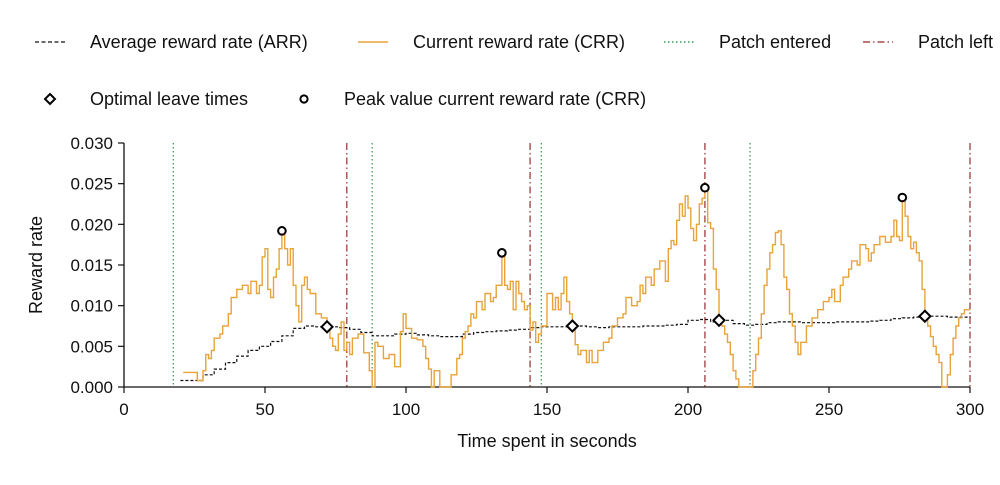  I want to click on legend-optimal-swatch, so click(50, 99).